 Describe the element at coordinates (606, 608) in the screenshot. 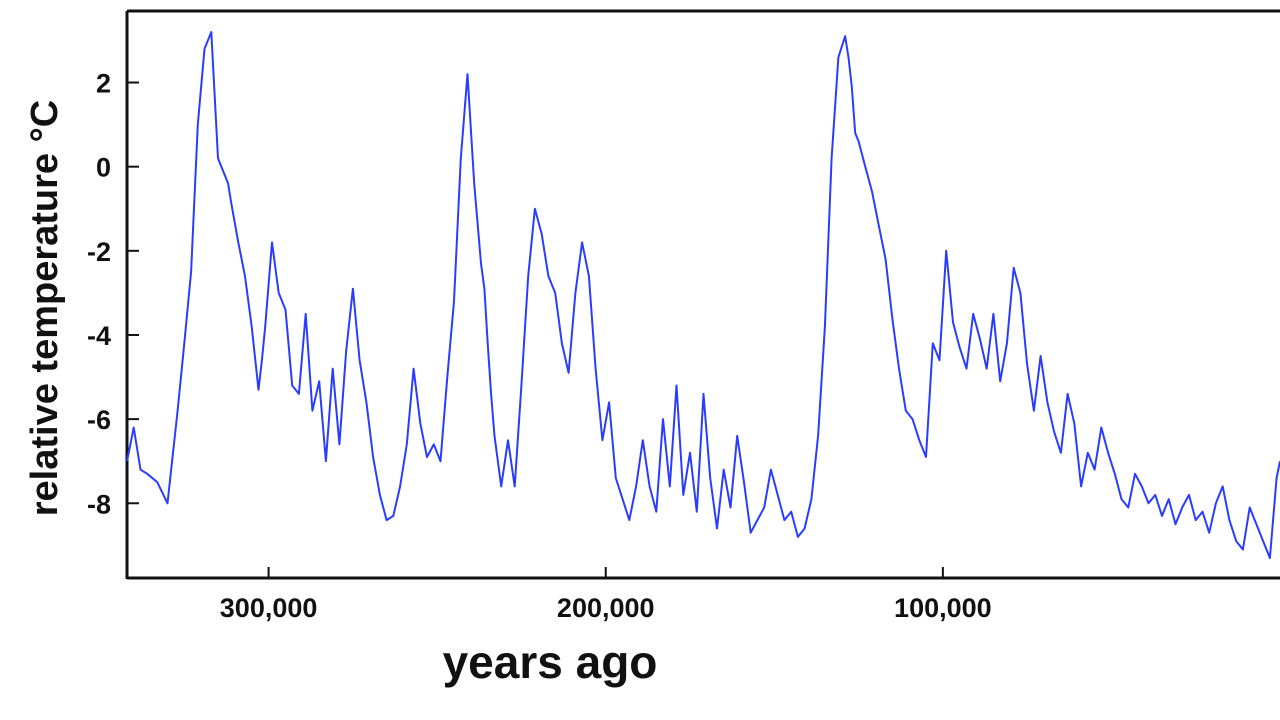

I see `x-tick-label: 200,000` at that location.